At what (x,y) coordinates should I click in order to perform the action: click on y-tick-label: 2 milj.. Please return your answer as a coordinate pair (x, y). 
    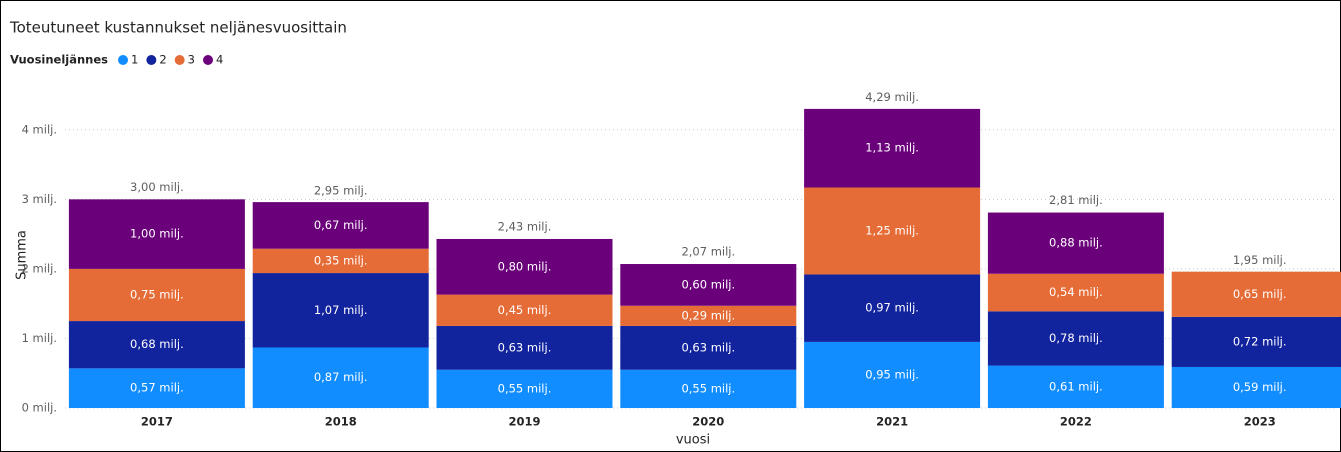
    Looking at the image, I should click on (39, 268).